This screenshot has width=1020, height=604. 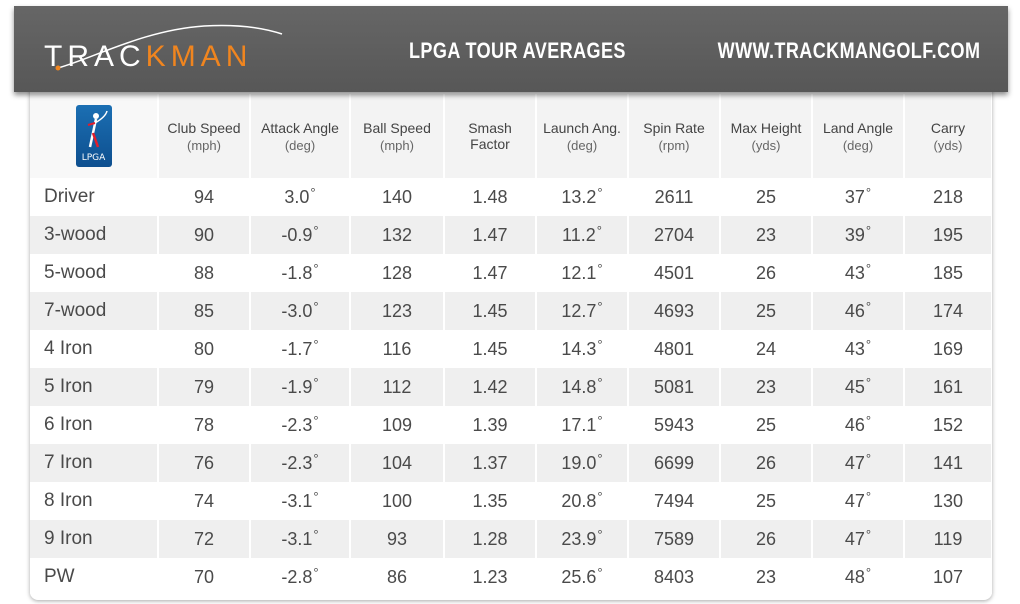 I want to click on value-cell: 1.35, so click(x=490, y=501).